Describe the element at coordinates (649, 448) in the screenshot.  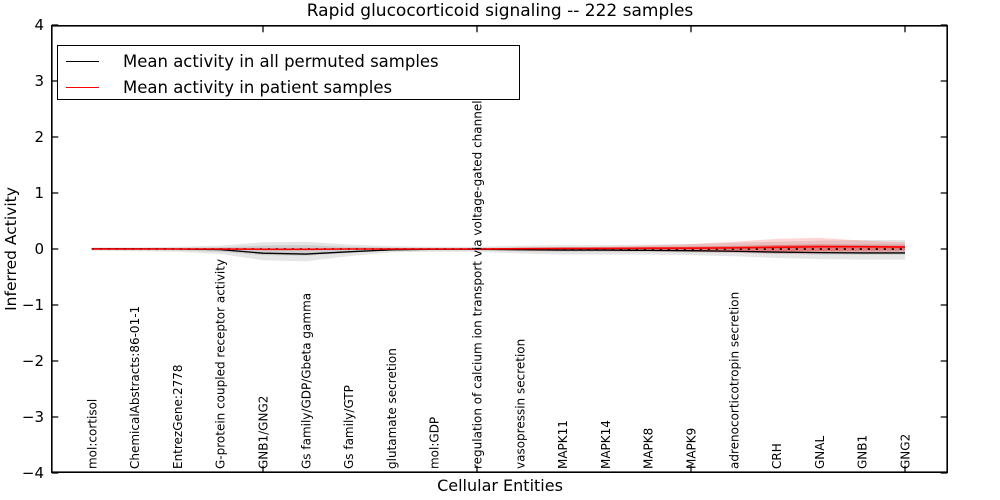
I see `x-category-label: MAPK8` at that location.